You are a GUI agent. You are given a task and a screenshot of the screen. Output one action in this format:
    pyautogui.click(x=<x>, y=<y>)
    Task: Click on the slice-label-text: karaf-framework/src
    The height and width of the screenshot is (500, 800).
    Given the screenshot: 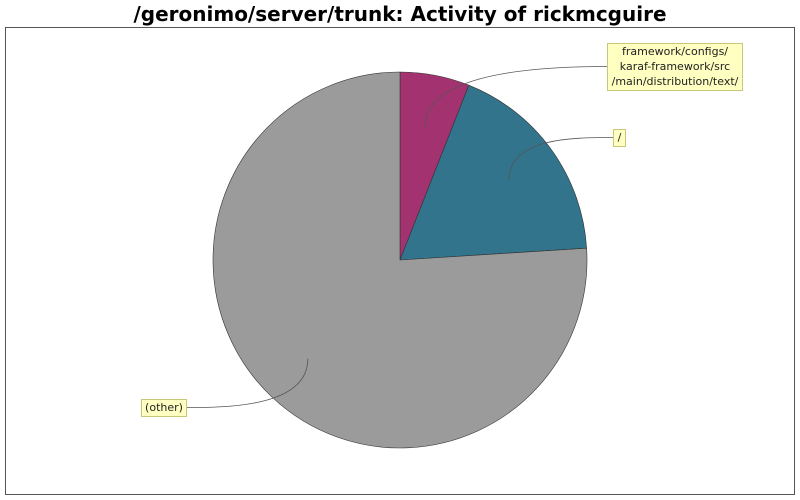 What is the action you would take?
    pyautogui.click(x=675, y=66)
    